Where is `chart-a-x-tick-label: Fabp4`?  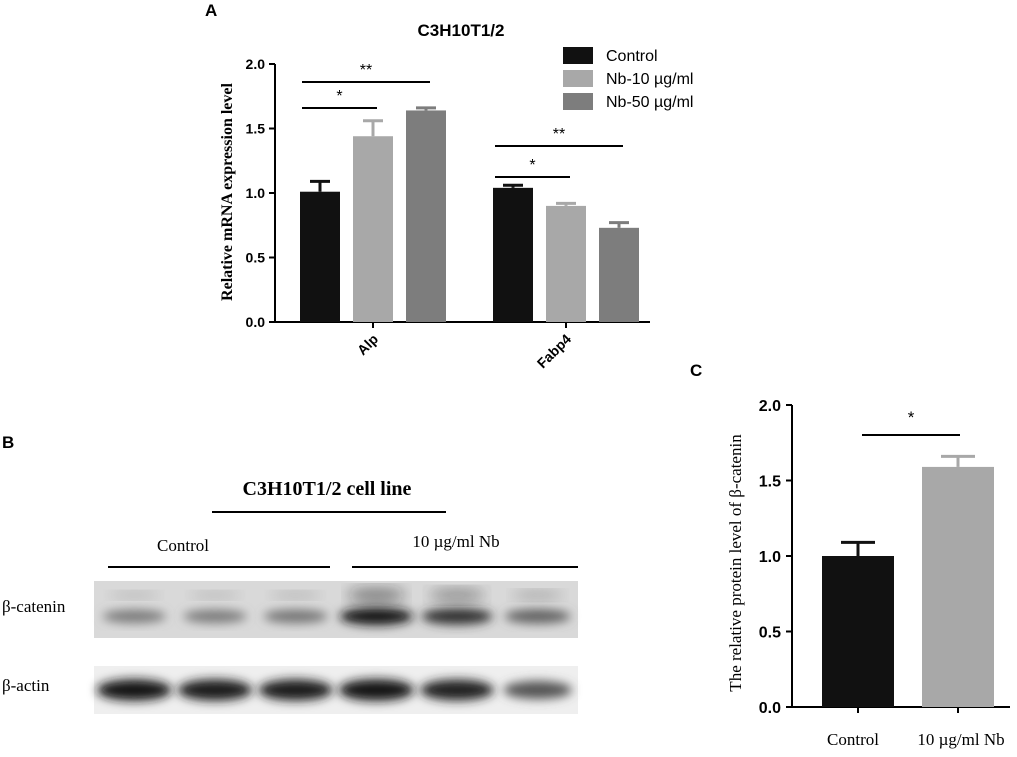
chart-a-x-tick-label: Fabp4 is located at coordinates (554, 351).